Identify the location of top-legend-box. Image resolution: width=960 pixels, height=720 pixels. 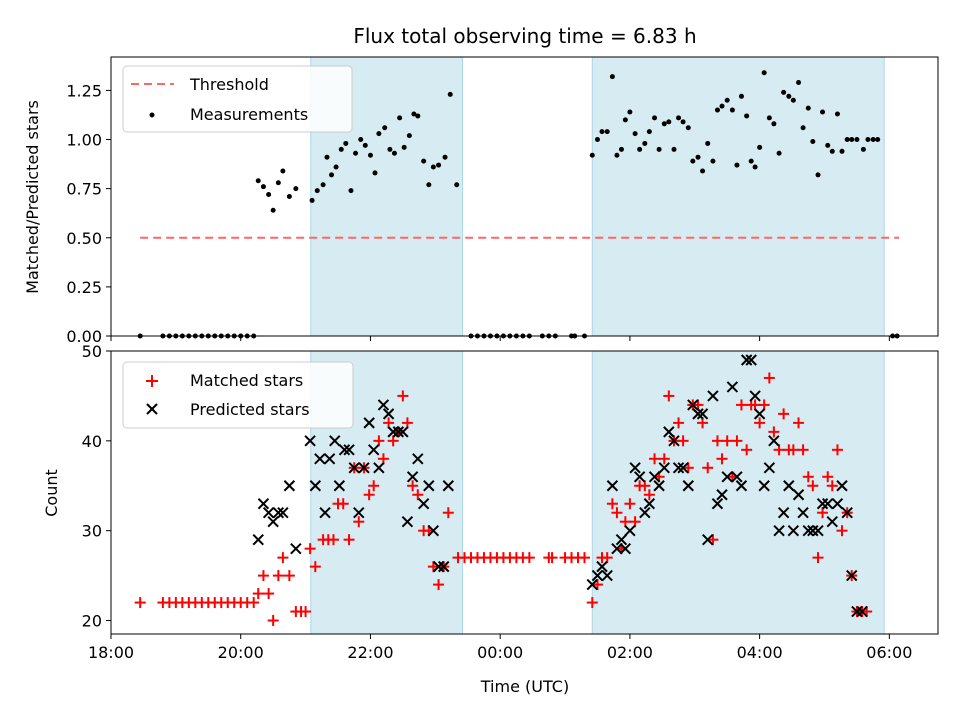
(237, 99).